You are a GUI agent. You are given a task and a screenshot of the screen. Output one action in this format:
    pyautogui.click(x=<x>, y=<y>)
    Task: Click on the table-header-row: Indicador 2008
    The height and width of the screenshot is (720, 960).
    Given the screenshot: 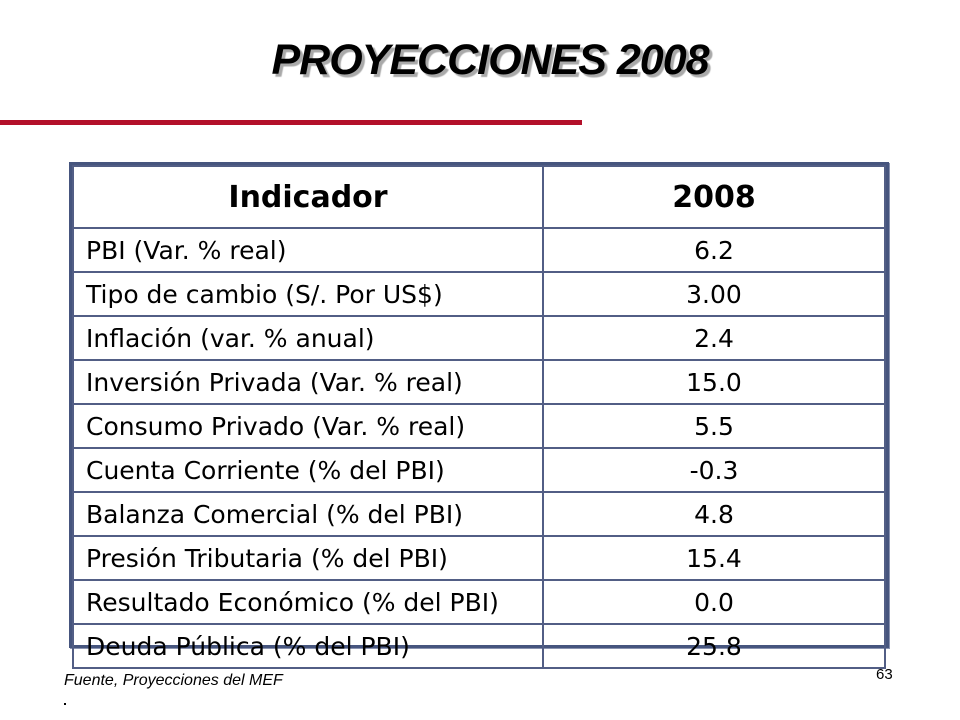 What is the action you would take?
    pyautogui.click(x=479, y=197)
    